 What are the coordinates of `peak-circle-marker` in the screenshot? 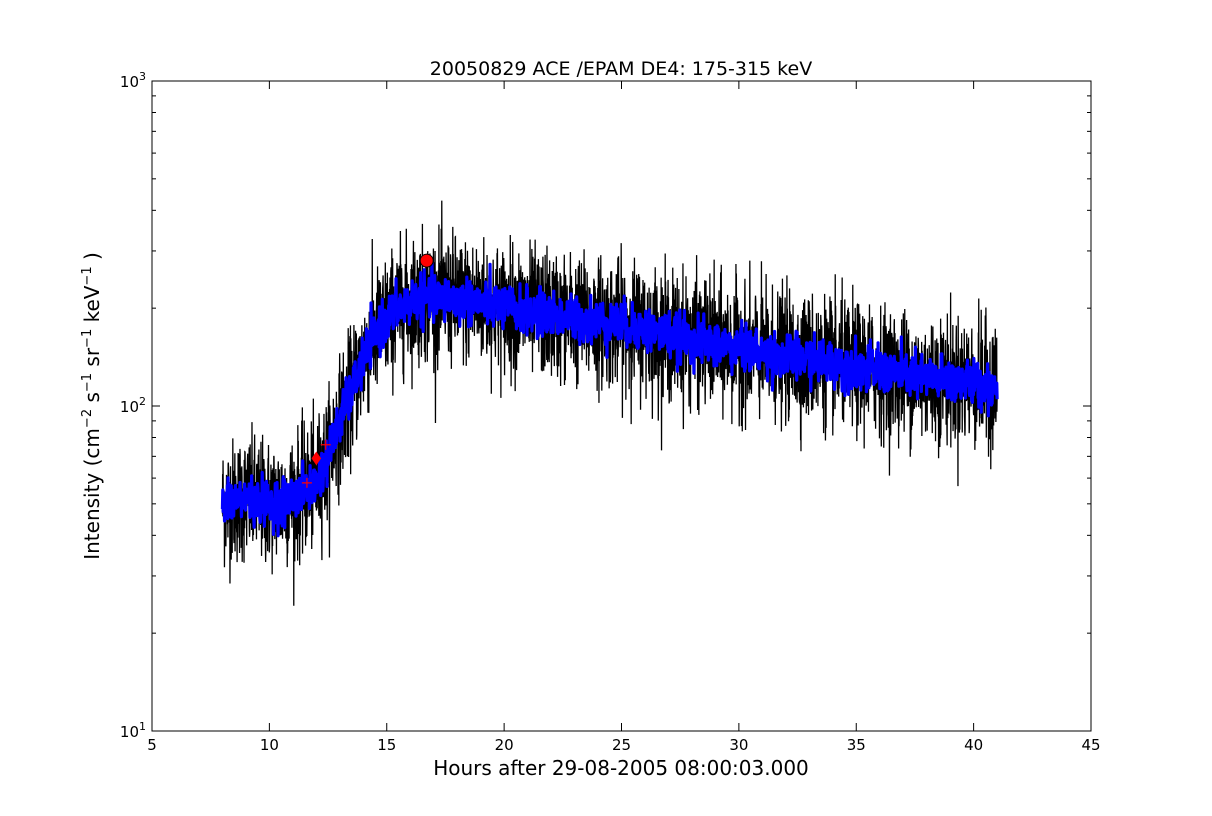 It's located at (426, 260).